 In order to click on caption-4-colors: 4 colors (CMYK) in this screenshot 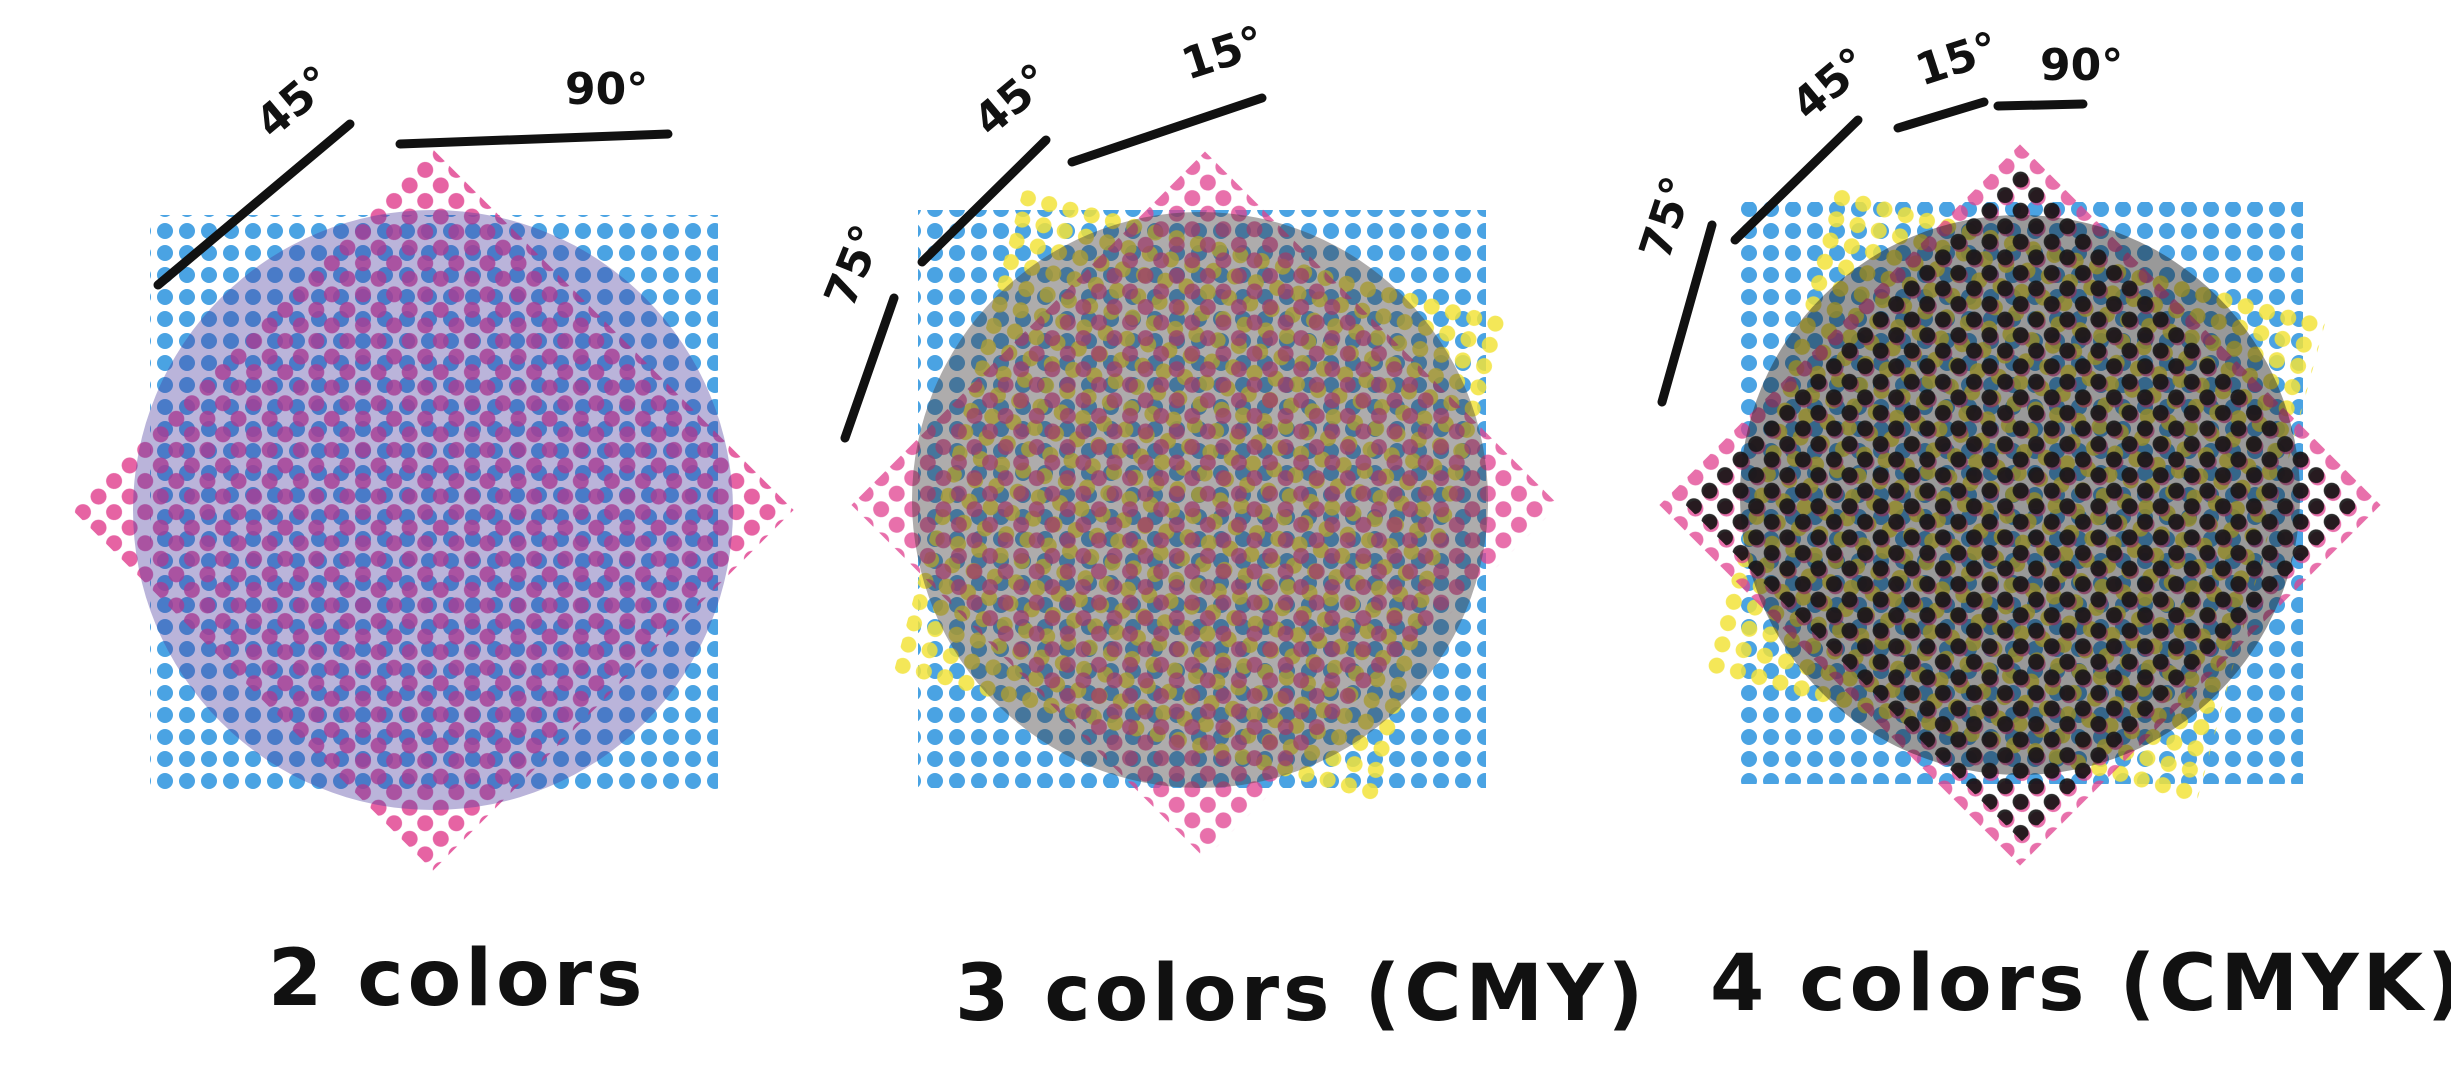, I will do `click(2080, 984)`.